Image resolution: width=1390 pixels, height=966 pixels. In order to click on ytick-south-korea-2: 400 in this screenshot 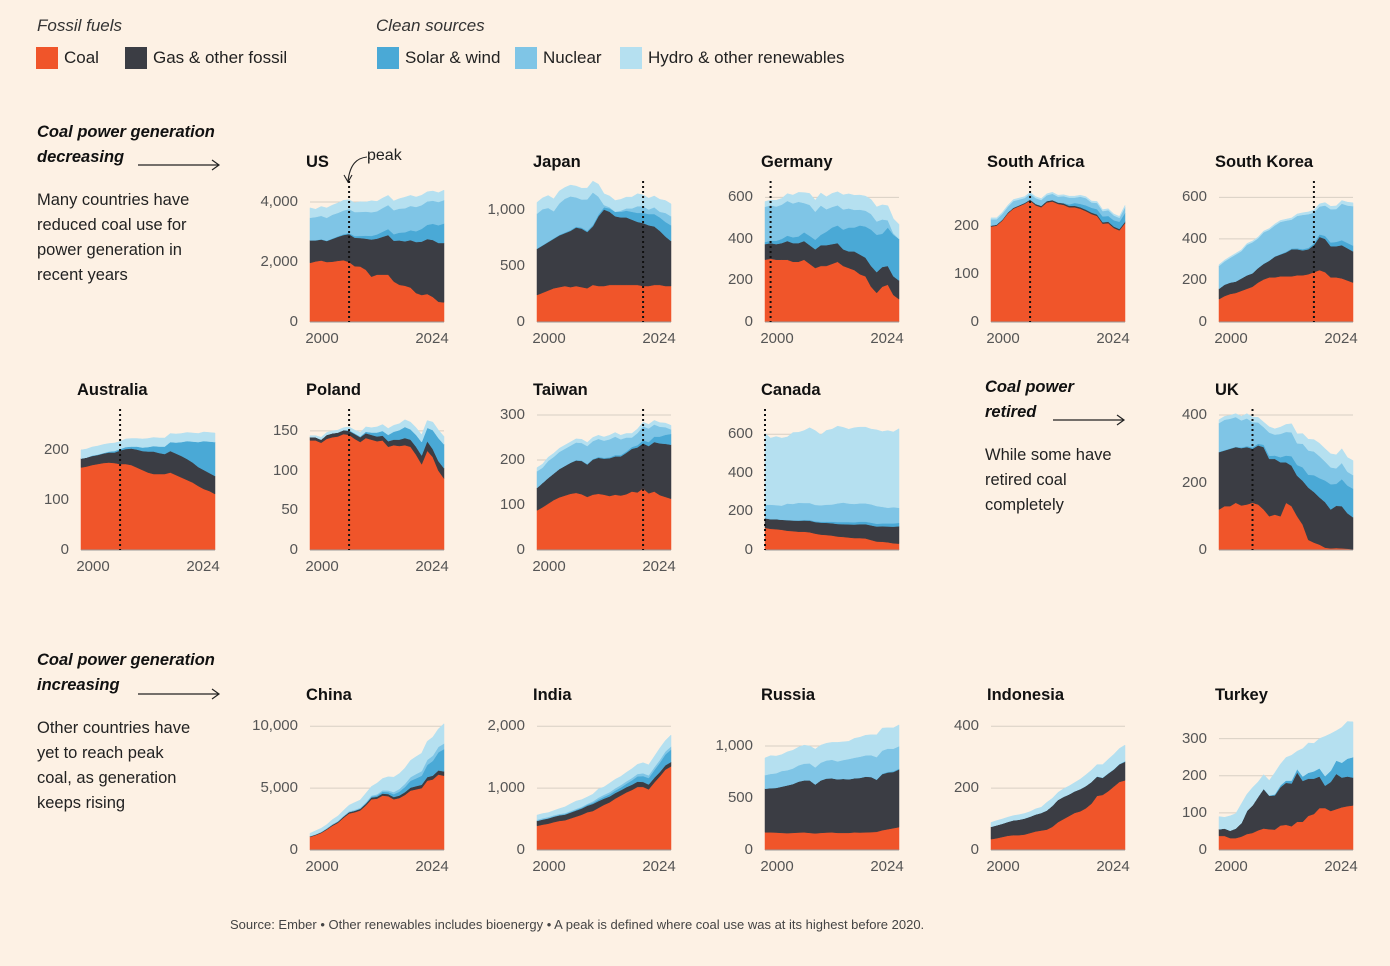, I will do `click(1194, 238)`.